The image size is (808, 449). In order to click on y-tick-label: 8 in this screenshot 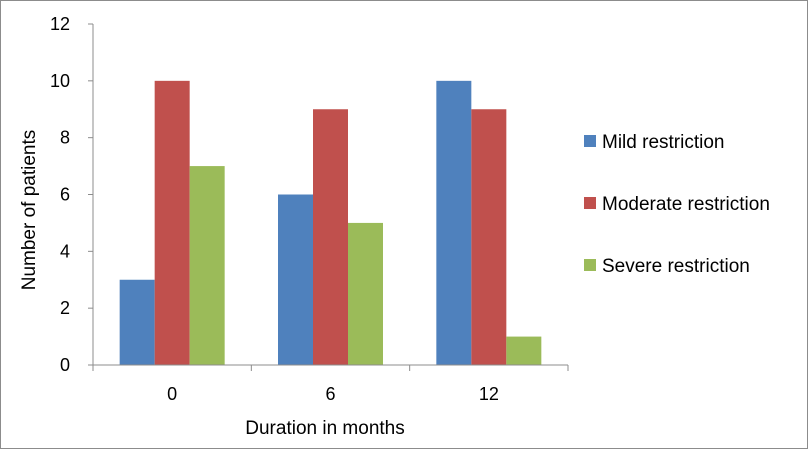, I will do `click(65, 138)`.